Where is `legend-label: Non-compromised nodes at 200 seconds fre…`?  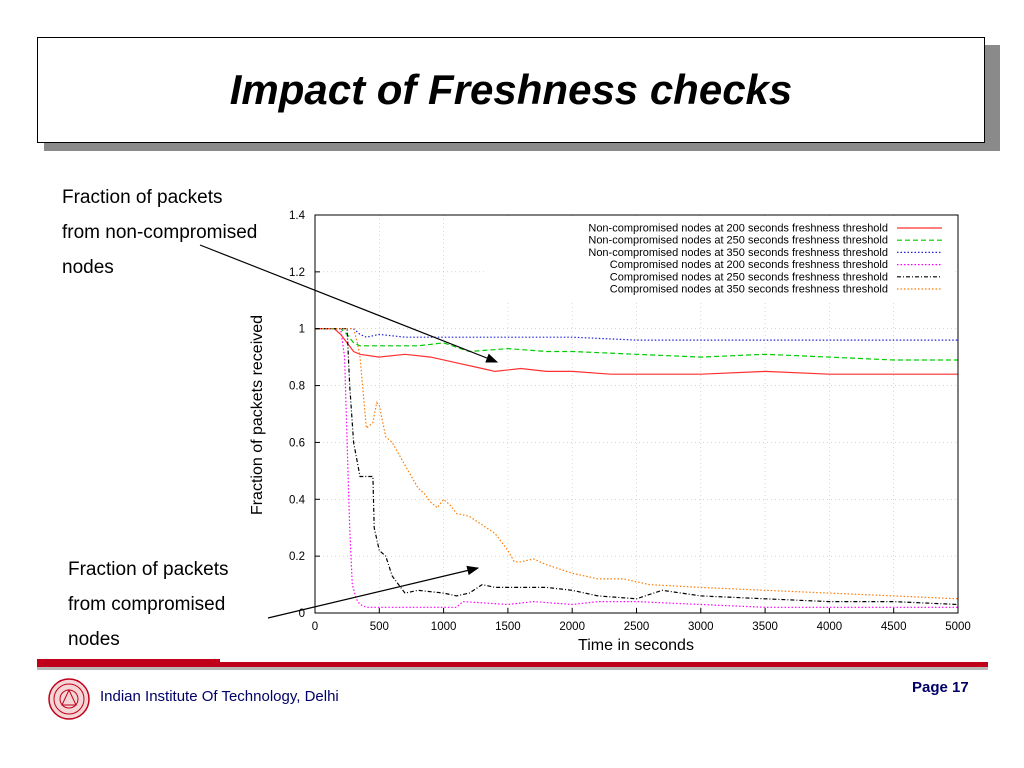
legend-label: Non-compromised nodes at 200 seconds fre… is located at coordinates (738, 229).